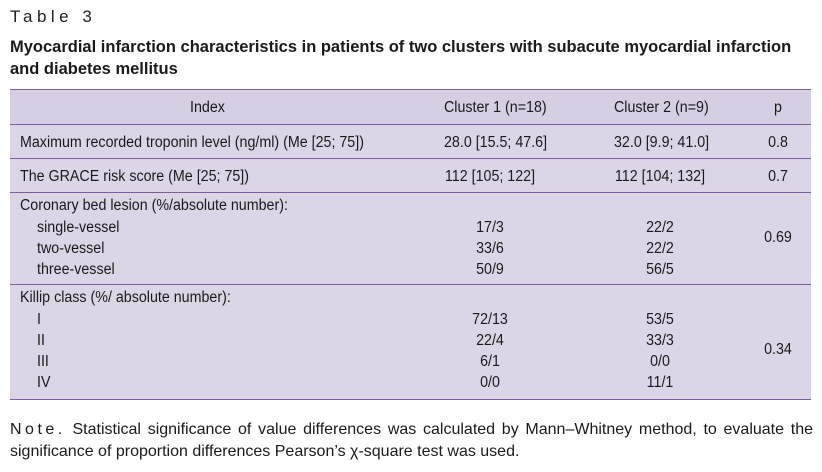  I want to click on cluster1-value: 0/0, so click(490, 382).